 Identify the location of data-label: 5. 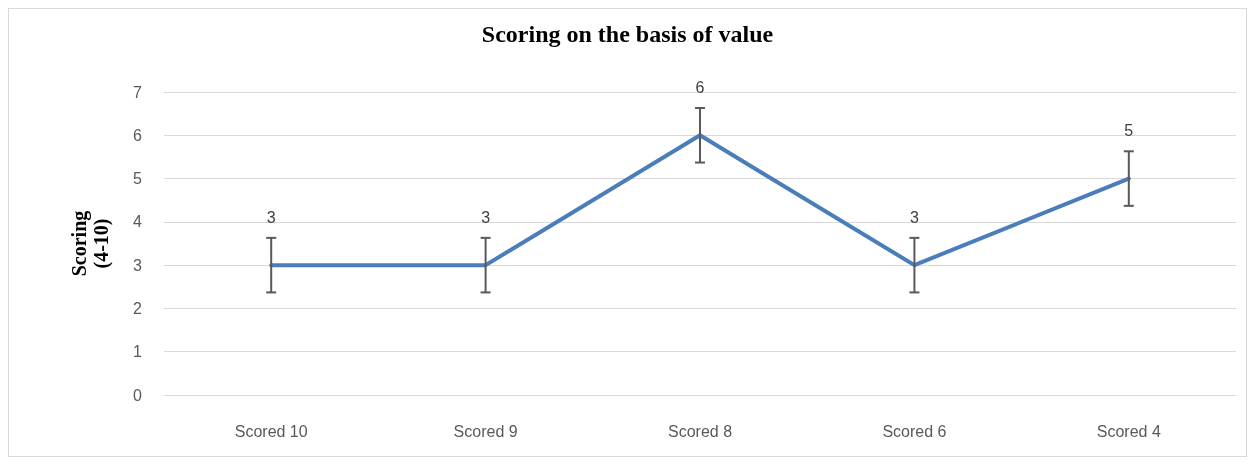
(1129, 131).